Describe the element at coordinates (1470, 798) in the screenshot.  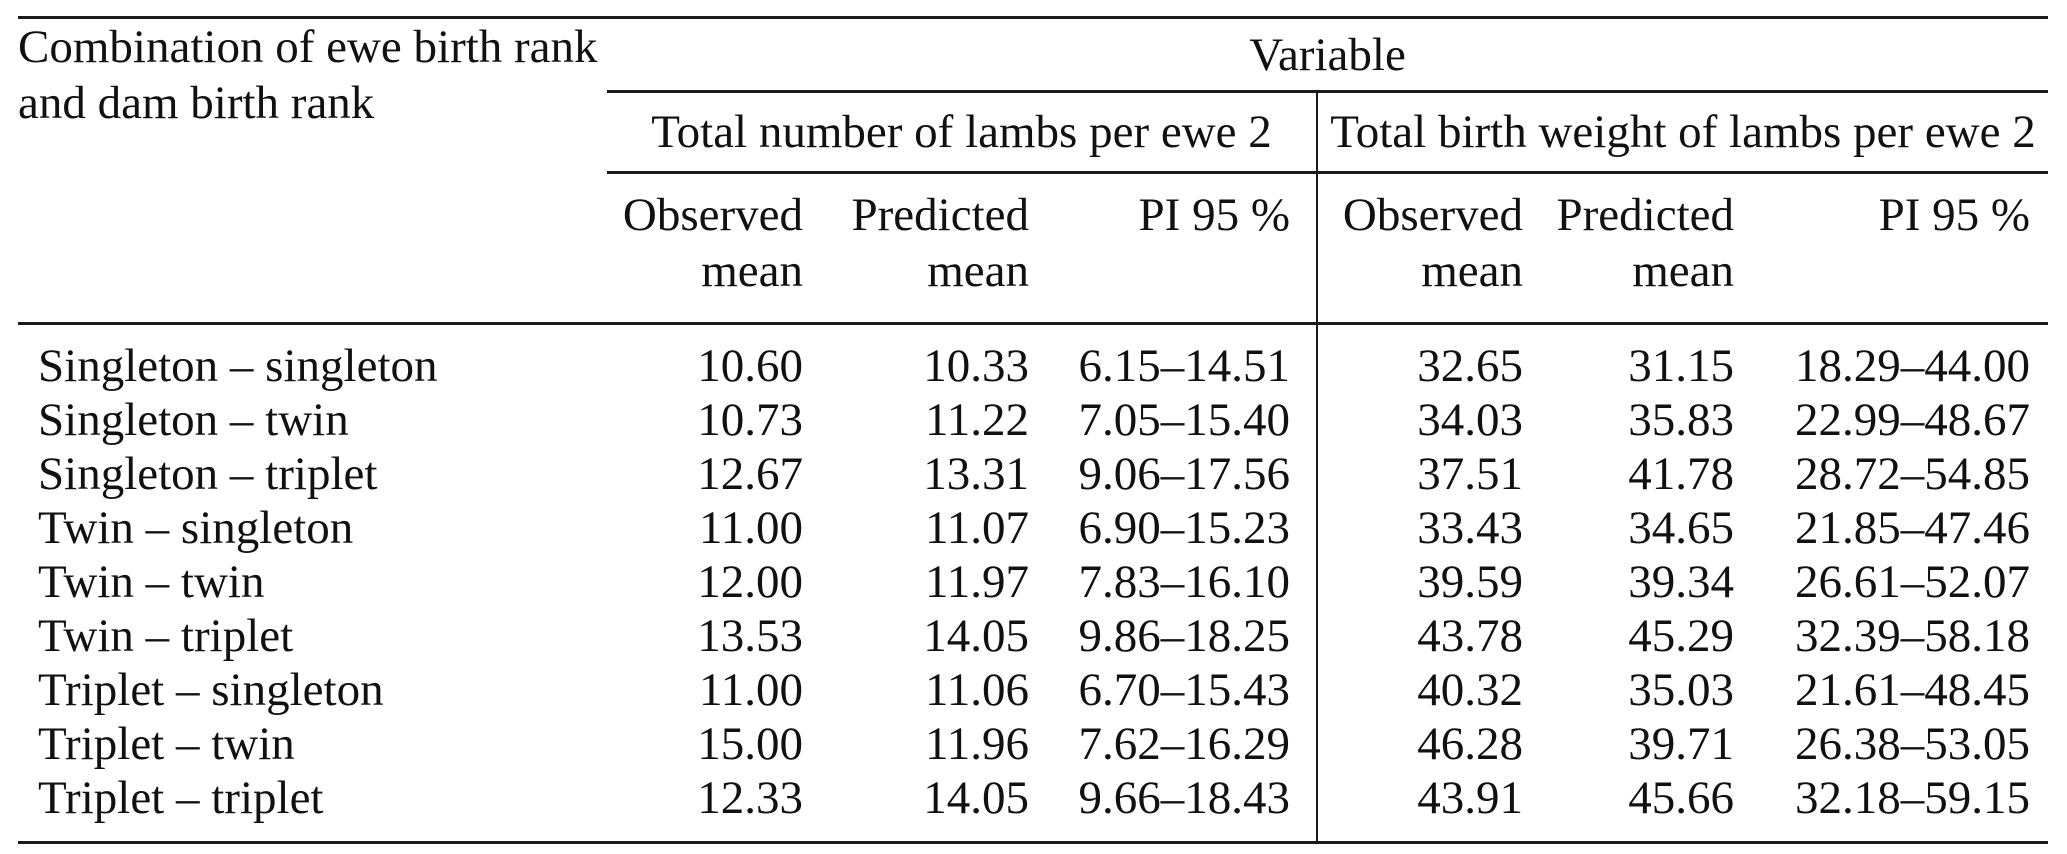
I see `cell-weight-observed-mean: 43.91` at that location.